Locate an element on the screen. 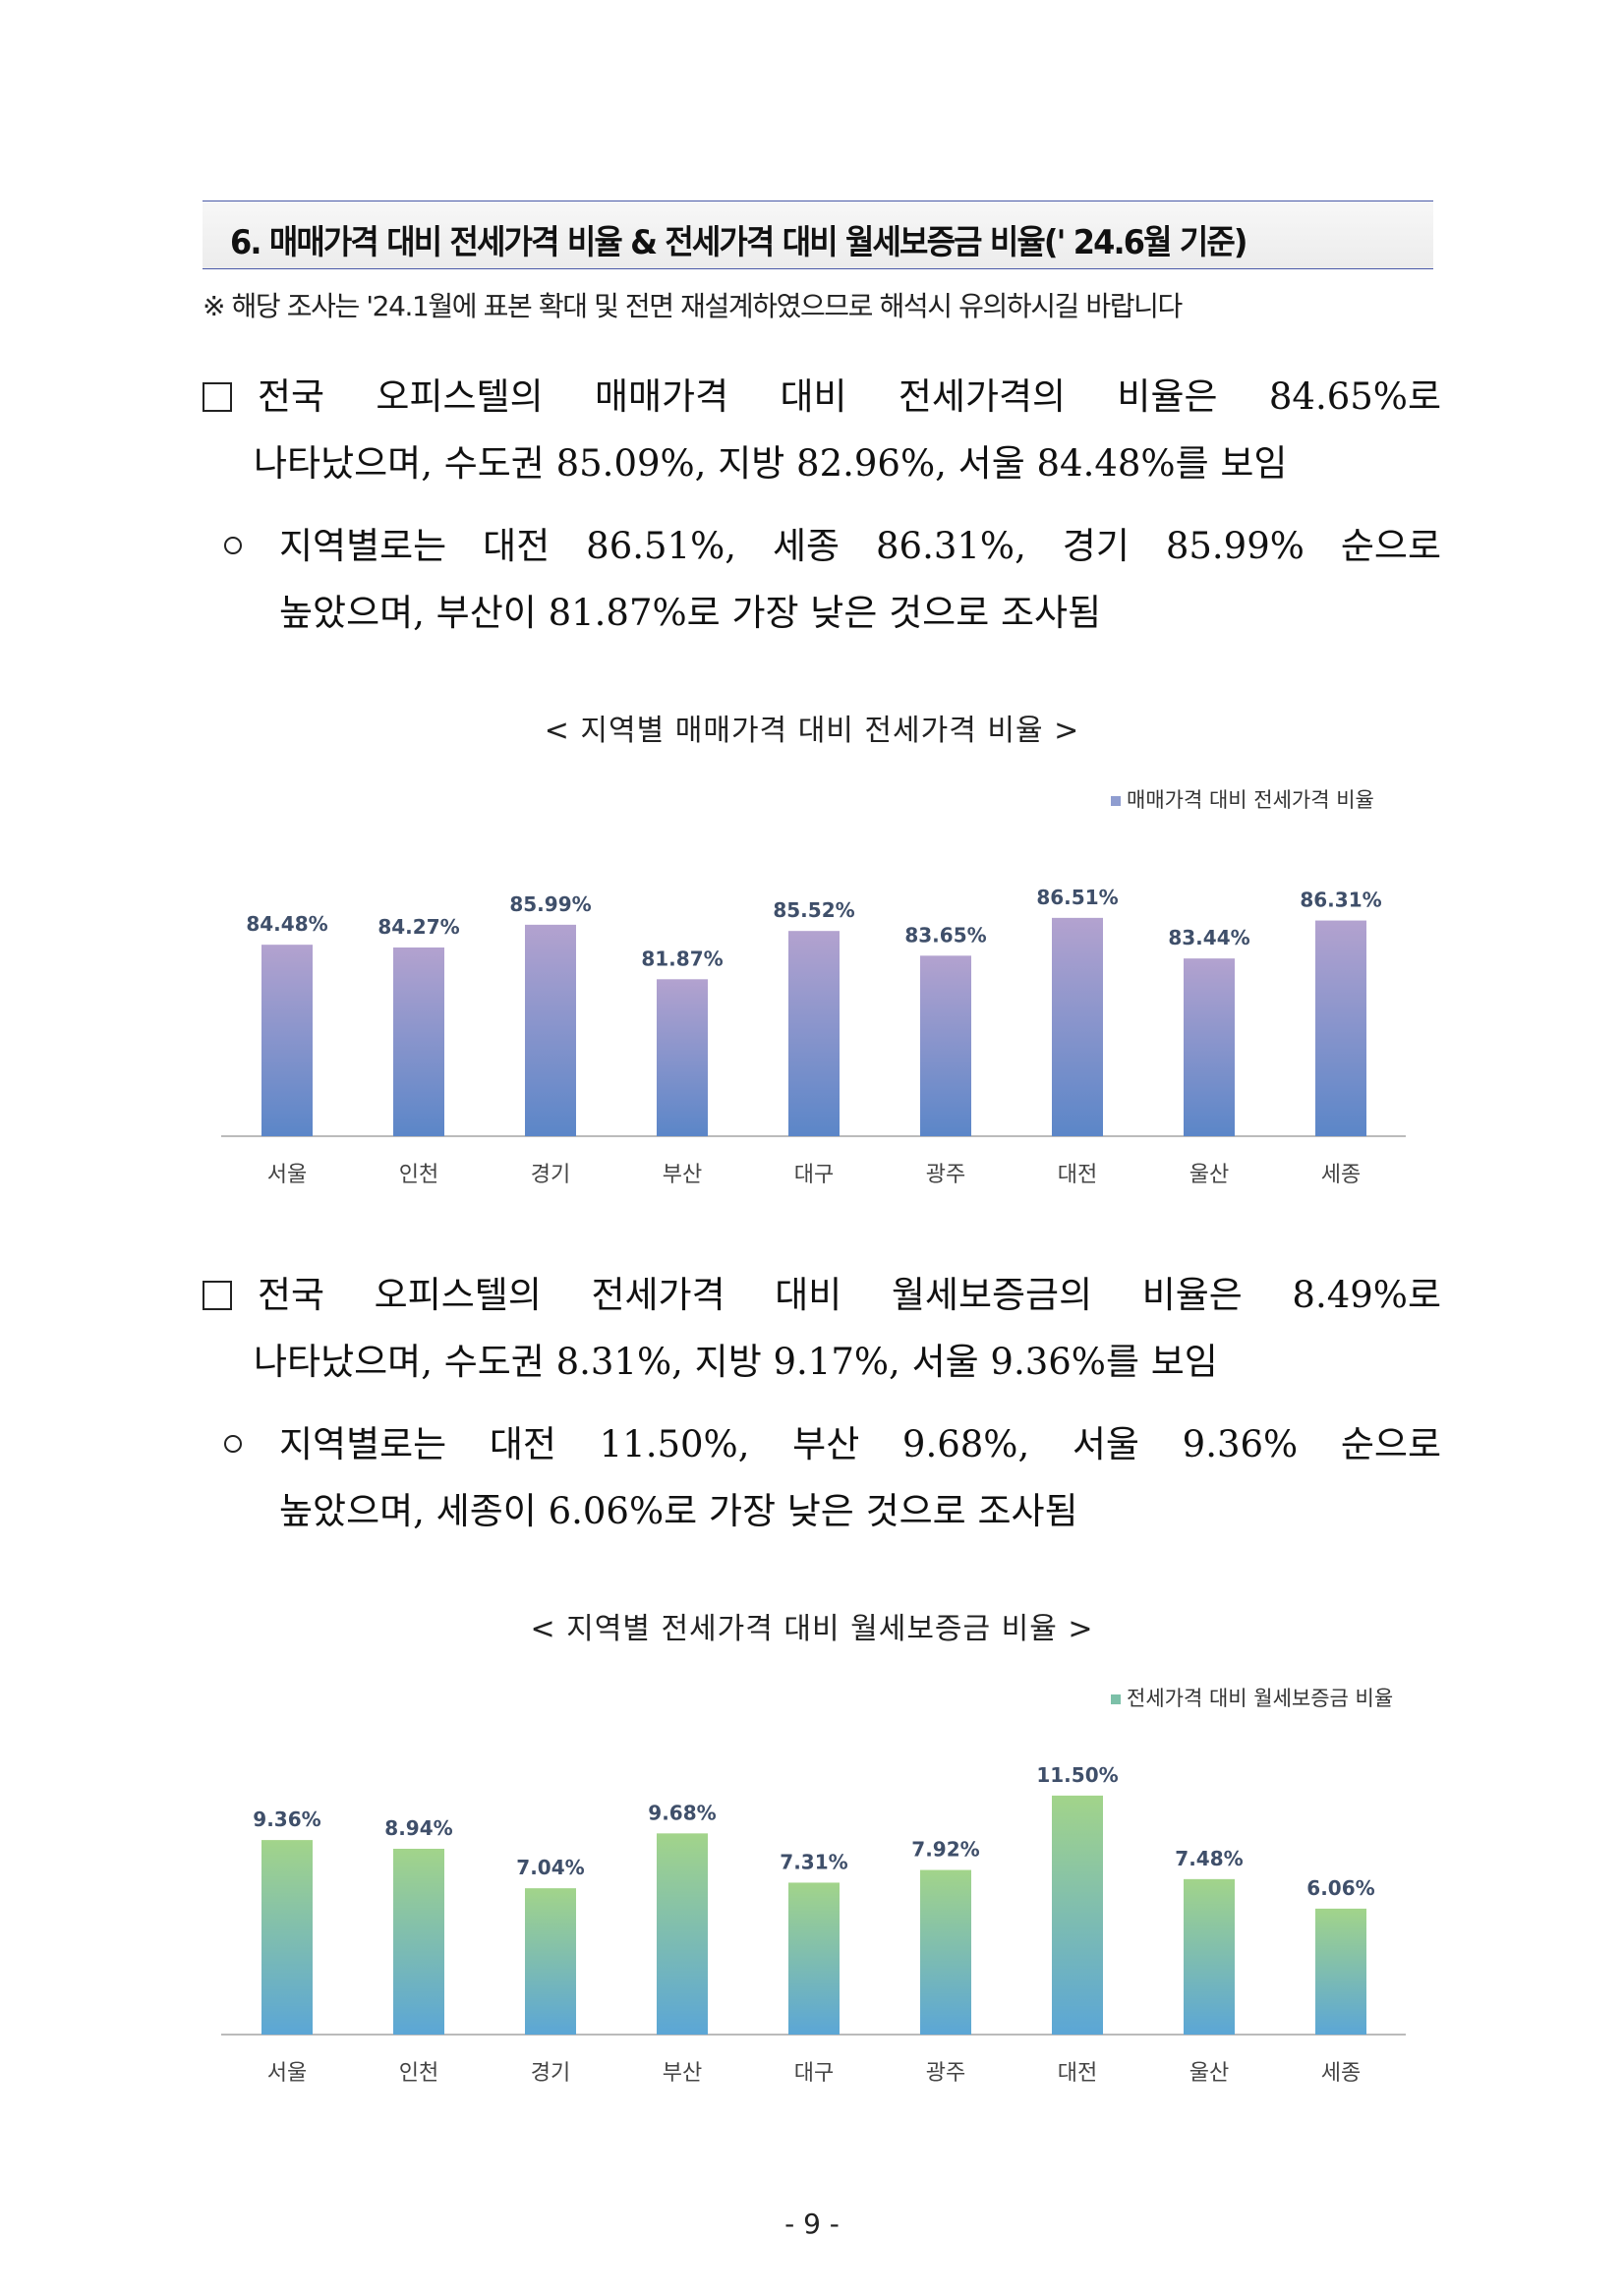 The height and width of the screenshot is (2296, 1624). block2-sub2: 높았으며, 세종이 6.06%로 가장 낮은 것으로 조사됨 is located at coordinates (678, 1511).